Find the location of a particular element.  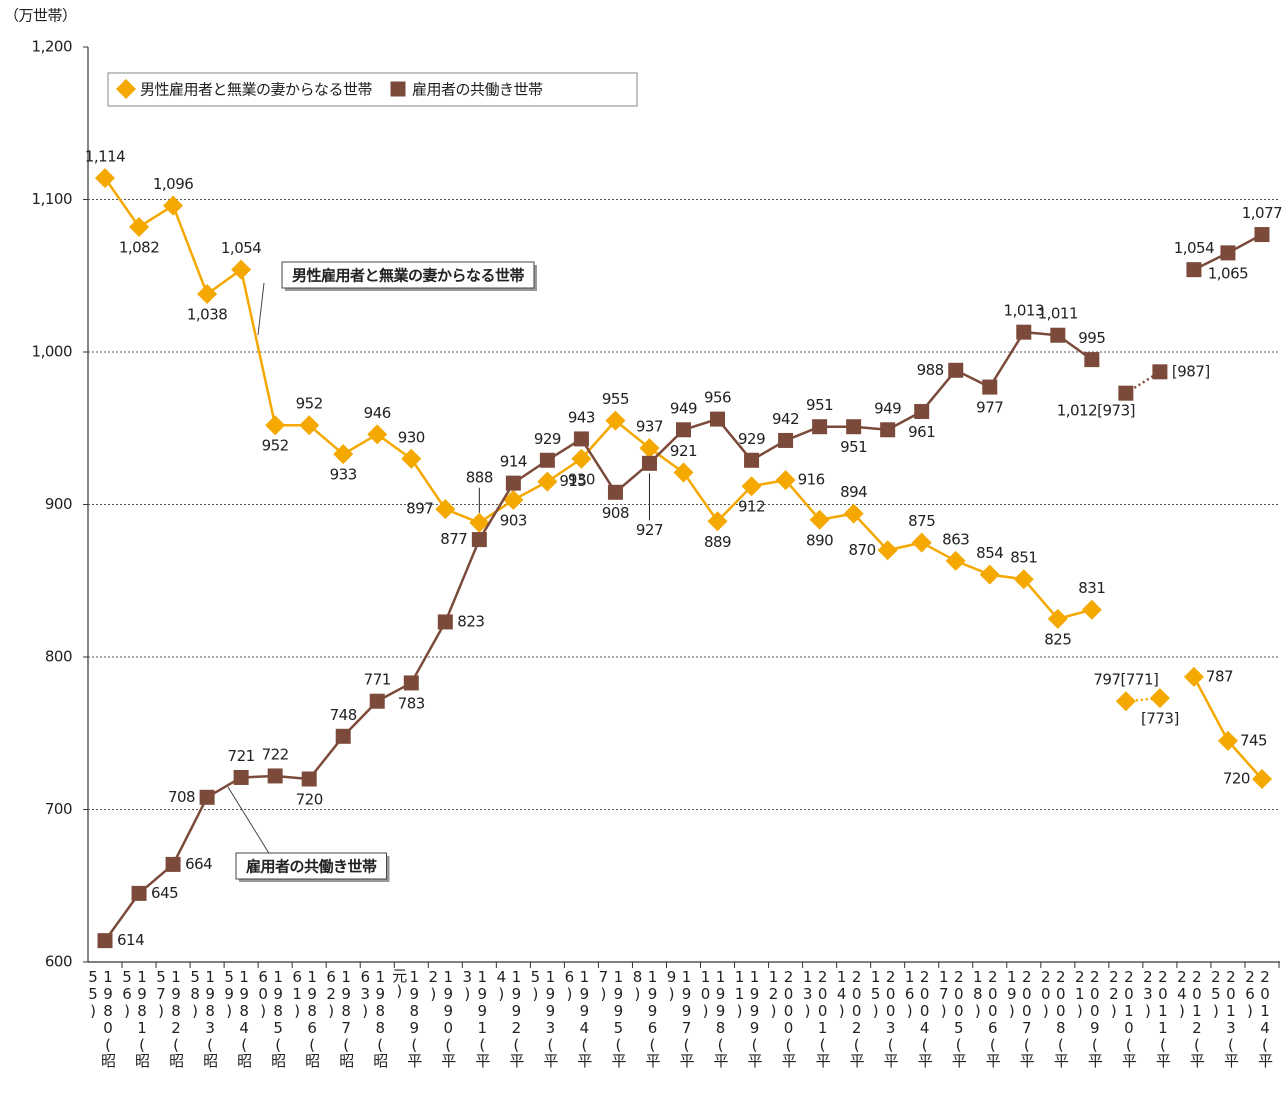

y-tick-label: 1,100 is located at coordinates (52, 199).